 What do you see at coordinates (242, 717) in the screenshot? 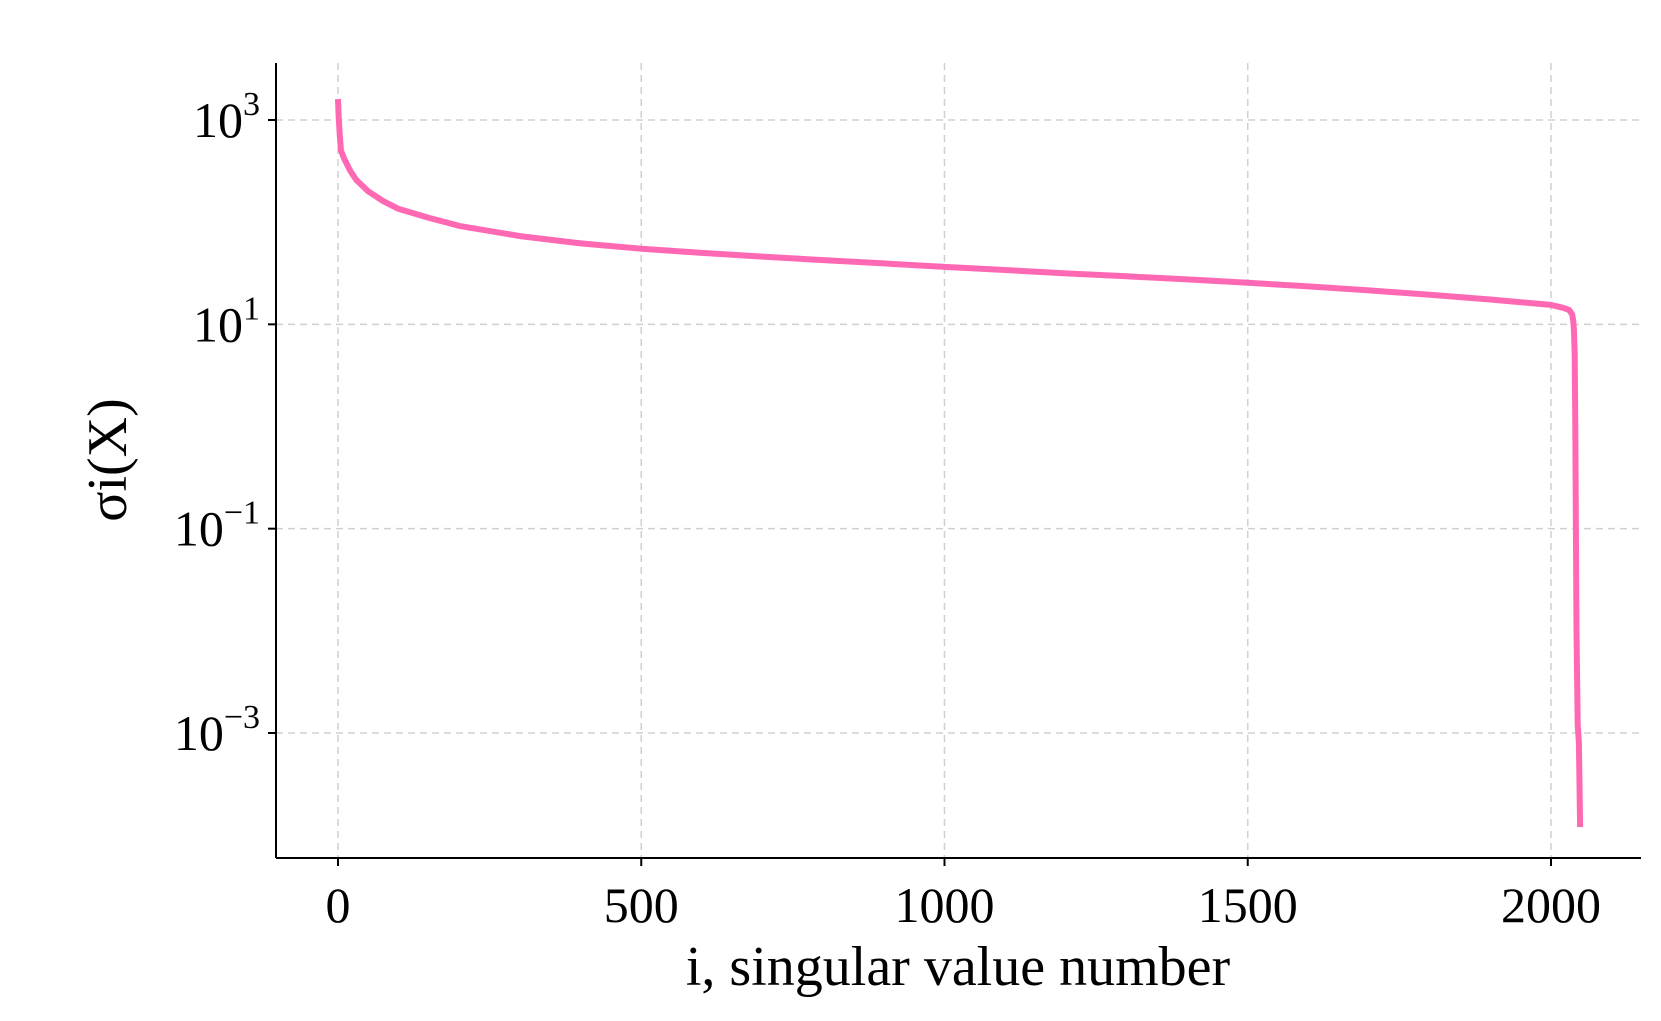
I see `y-tick-exponent: −3` at bounding box center [242, 717].